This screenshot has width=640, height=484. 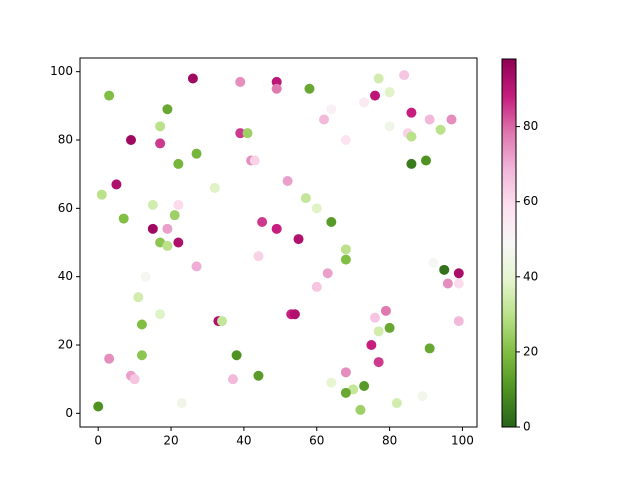 I want to click on x-tick-label: 40, so click(x=243, y=441).